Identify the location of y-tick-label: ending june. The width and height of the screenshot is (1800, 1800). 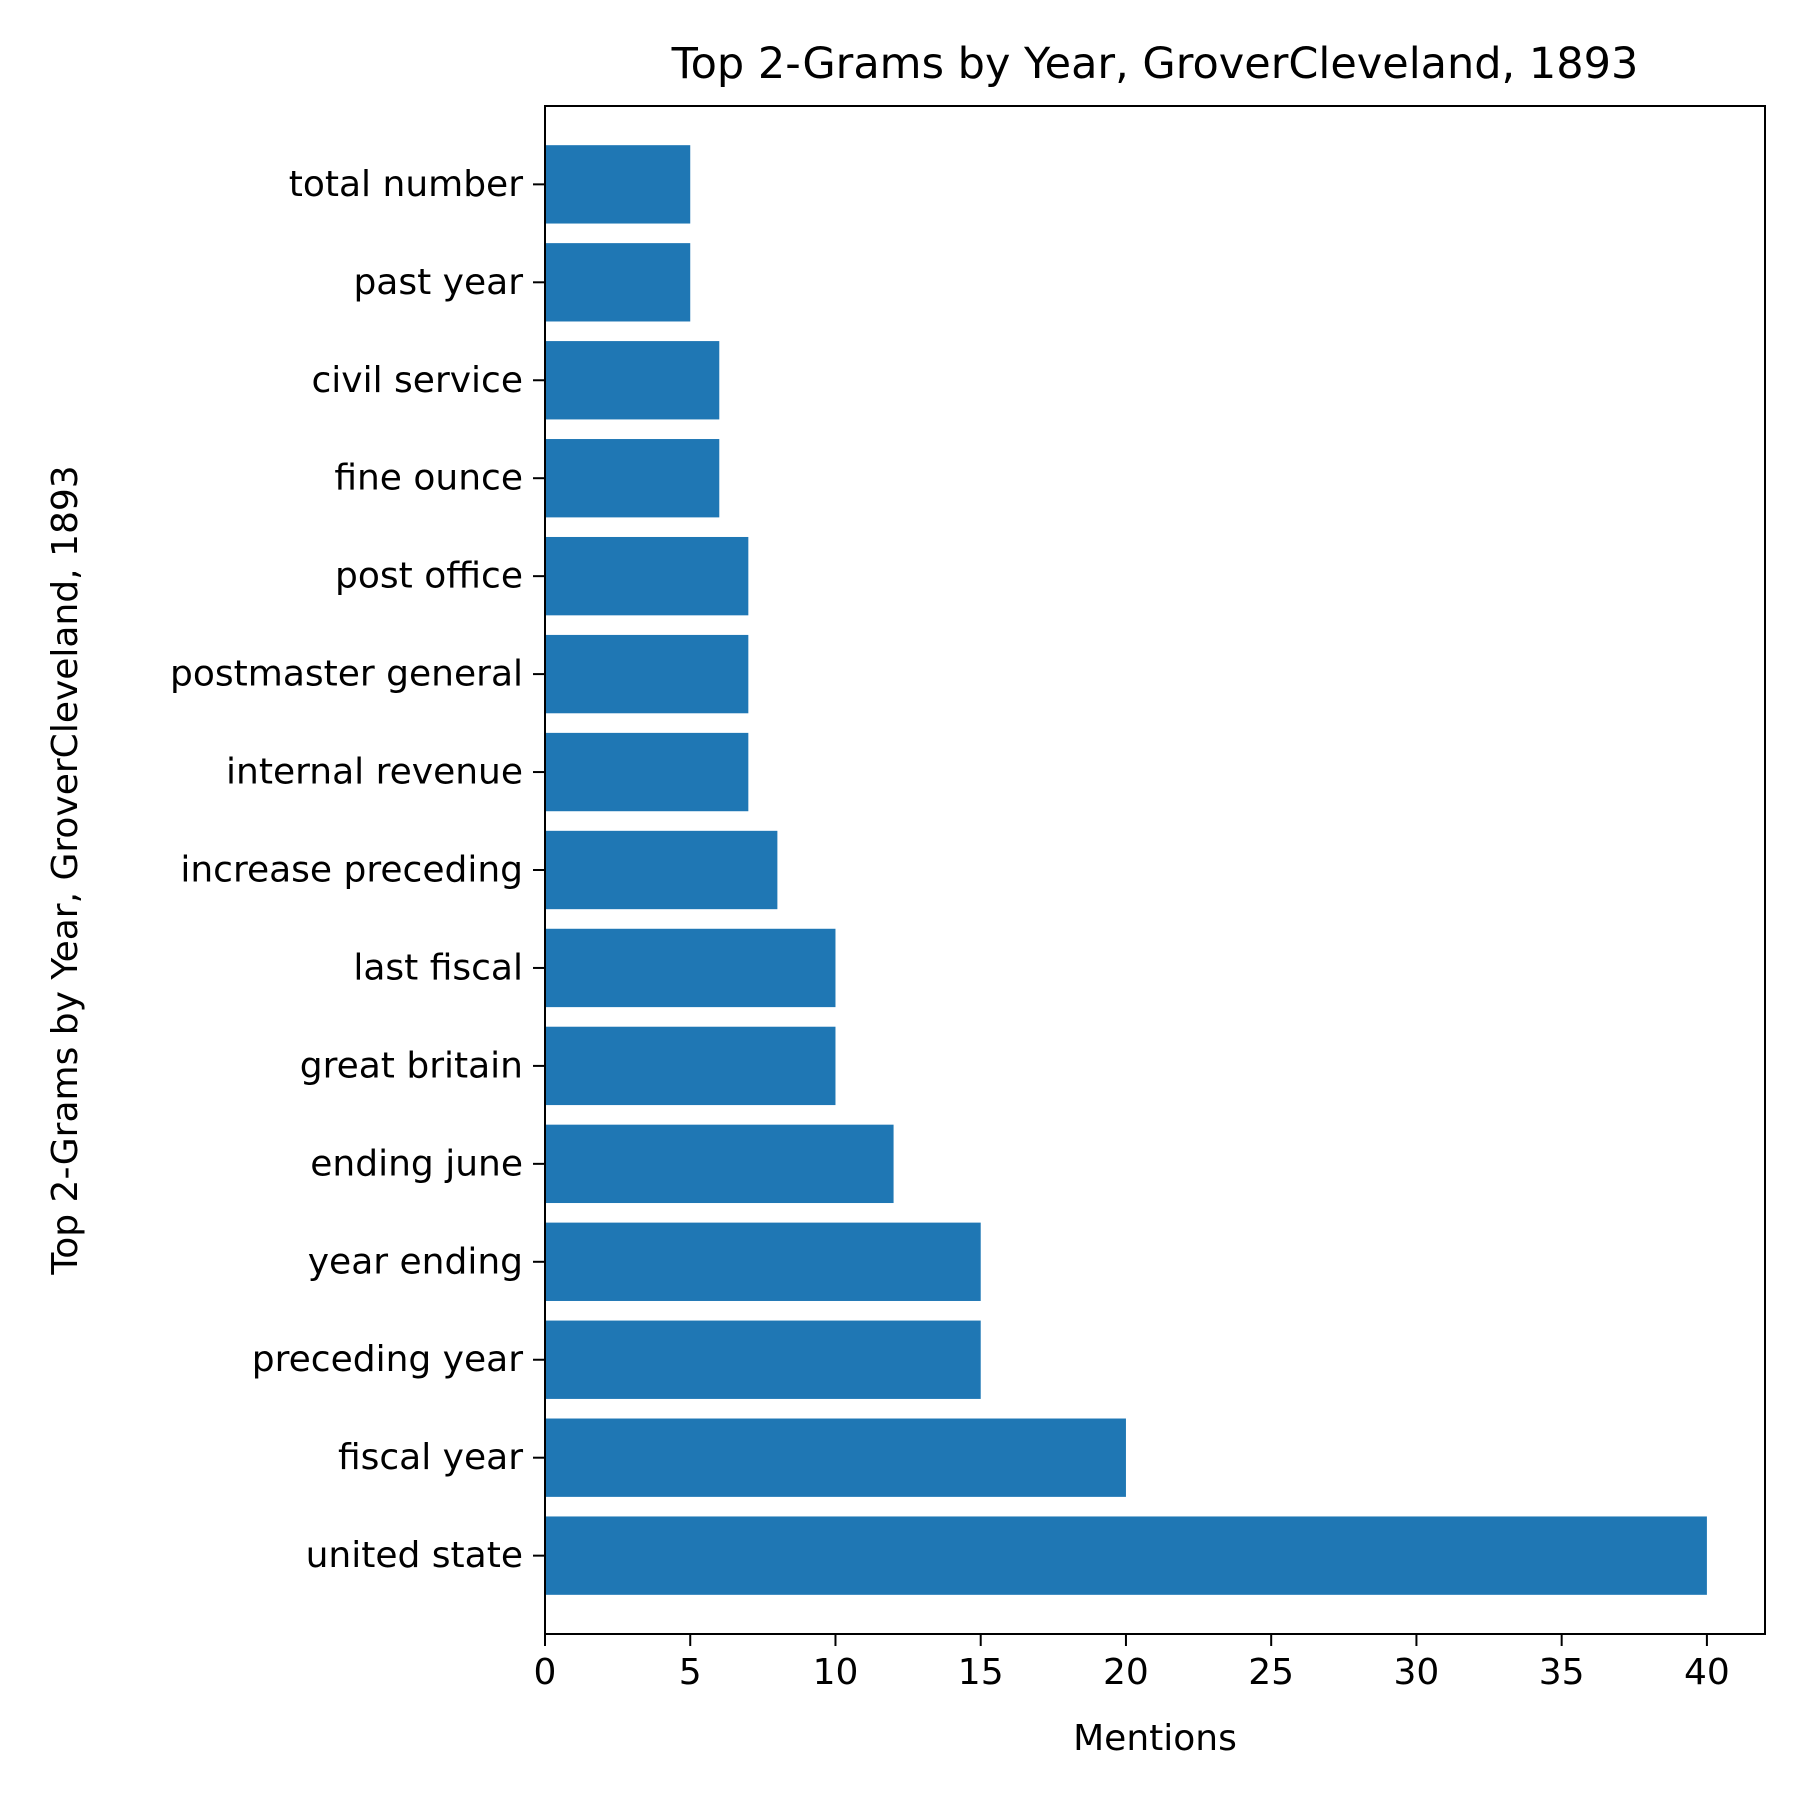
(416, 1163).